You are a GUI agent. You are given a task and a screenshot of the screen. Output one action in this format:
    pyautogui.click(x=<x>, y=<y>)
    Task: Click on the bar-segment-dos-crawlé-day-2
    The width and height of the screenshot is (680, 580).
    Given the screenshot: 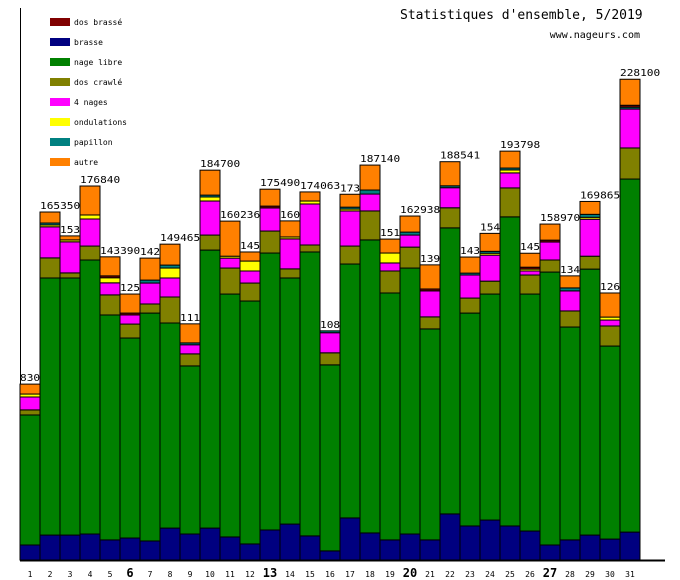 What is the action you would take?
    pyautogui.click(x=50, y=268)
    